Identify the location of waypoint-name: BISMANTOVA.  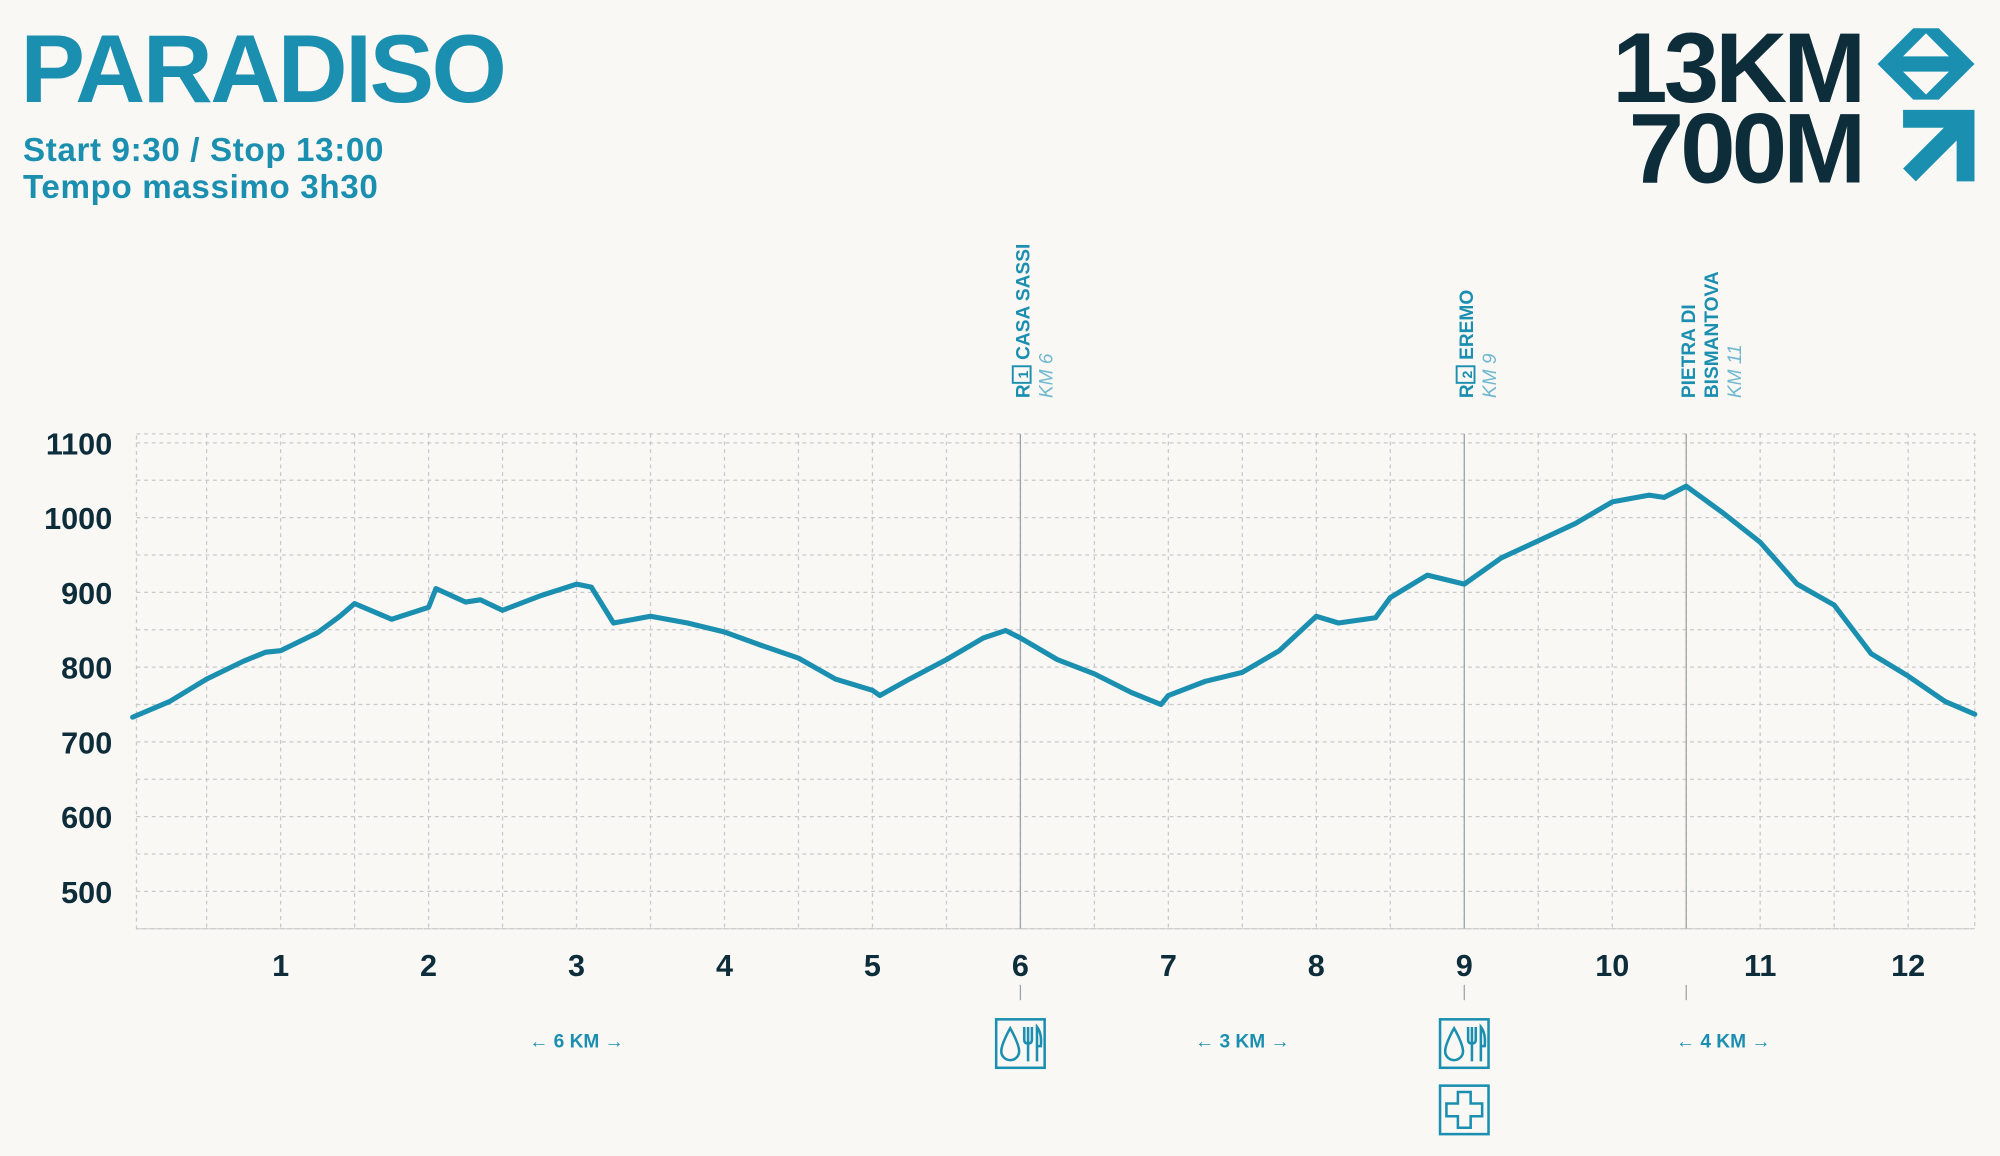
(1712, 334).